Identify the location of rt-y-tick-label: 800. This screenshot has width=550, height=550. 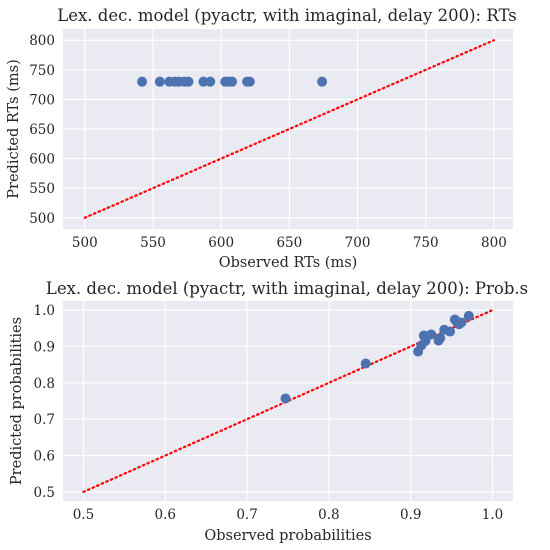
(42, 41).